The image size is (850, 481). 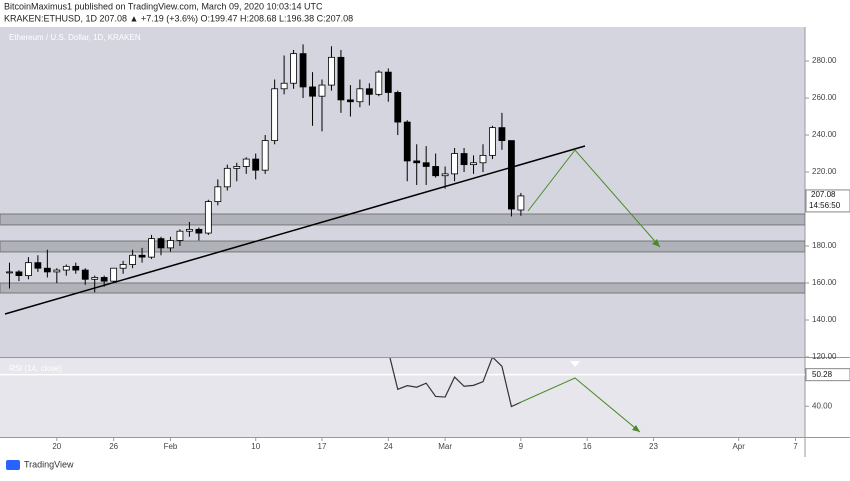 What do you see at coordinates (579, 405) in the screenshot?
I see `rsi-projection-arrow` at bounding box center [579, 405].